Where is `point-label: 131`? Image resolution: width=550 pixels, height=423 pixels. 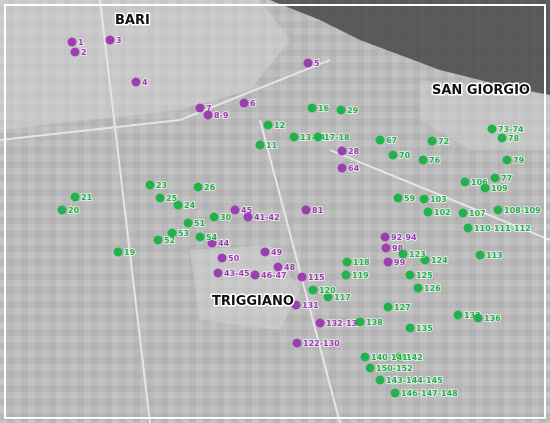
point-label: 131 is located at coordinates (310, 305).